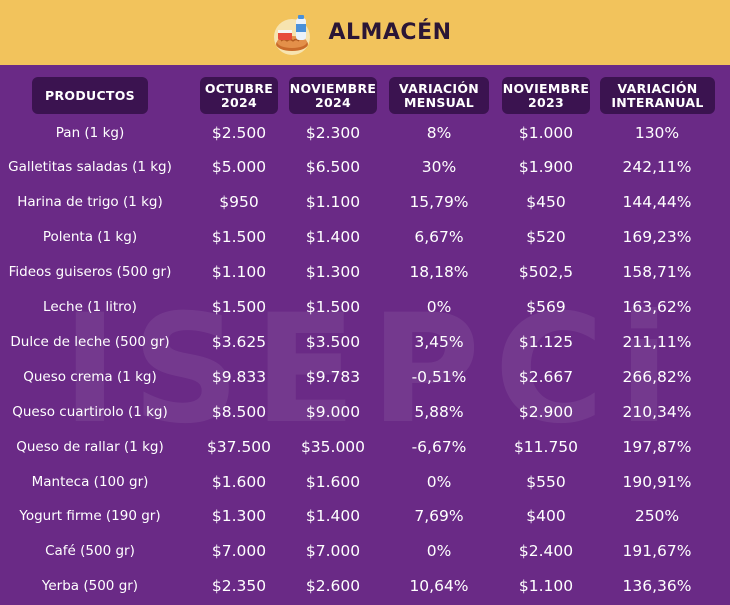  Describe the element at coordinates (333, 586) in the screenshot. I see `nov-2024-price-cell: $2.600` at that location.